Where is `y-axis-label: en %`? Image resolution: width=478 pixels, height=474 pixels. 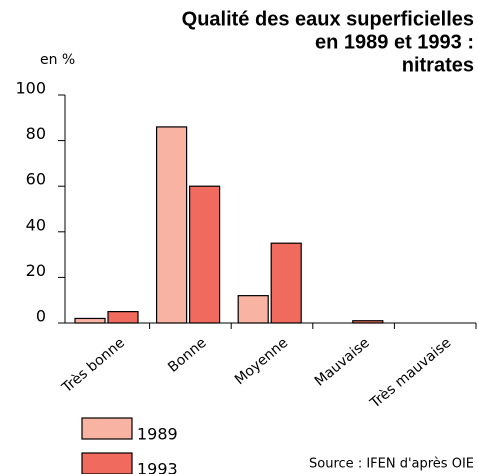
y-axis-label: en % is located at coordinates (57, 60).